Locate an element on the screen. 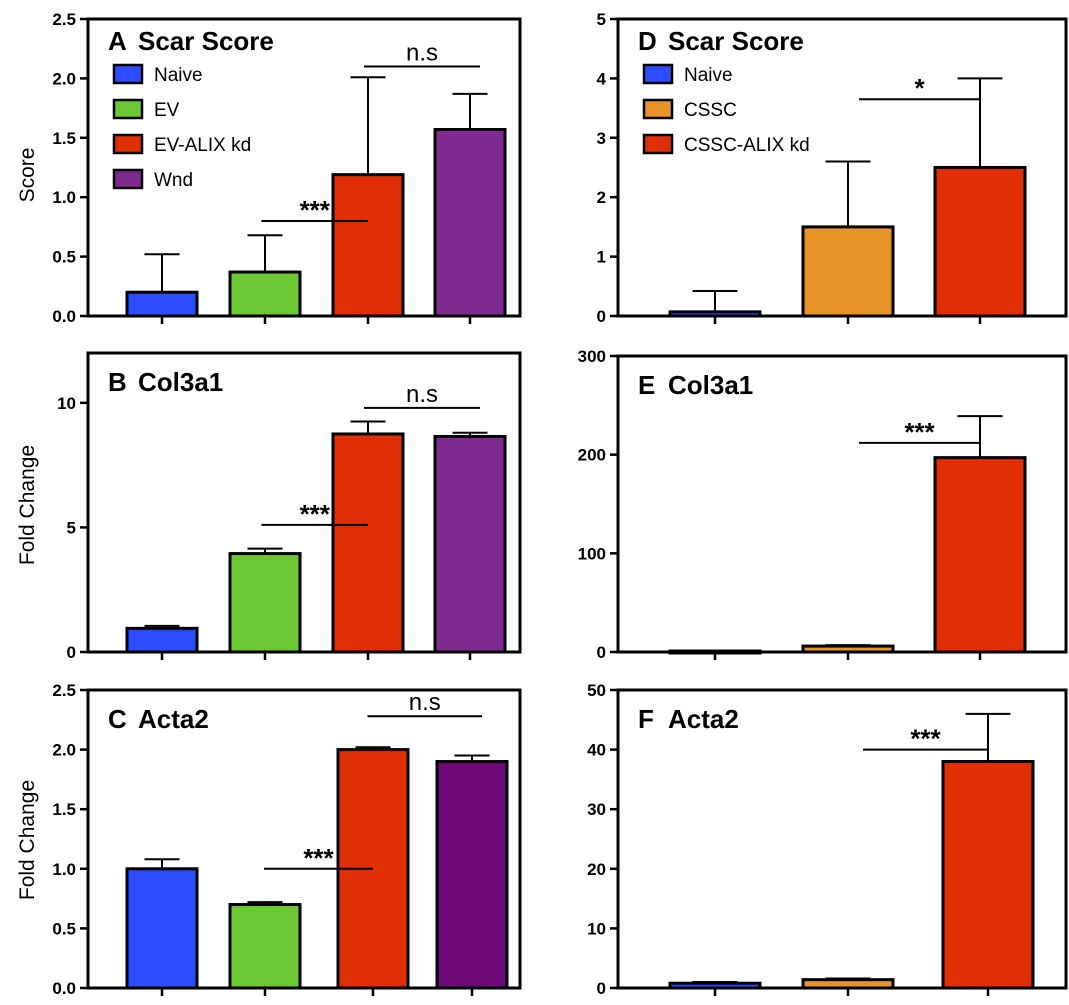  significance-label-d: * is located at coordinates (919, 88).